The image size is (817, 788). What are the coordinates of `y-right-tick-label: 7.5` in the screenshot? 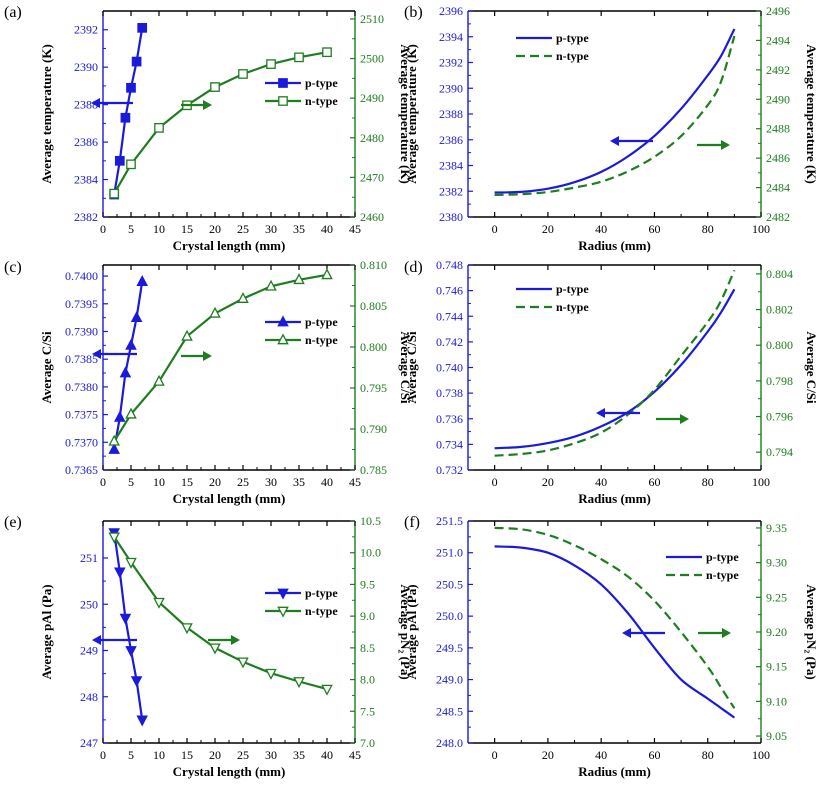 It's located at (367, 711).